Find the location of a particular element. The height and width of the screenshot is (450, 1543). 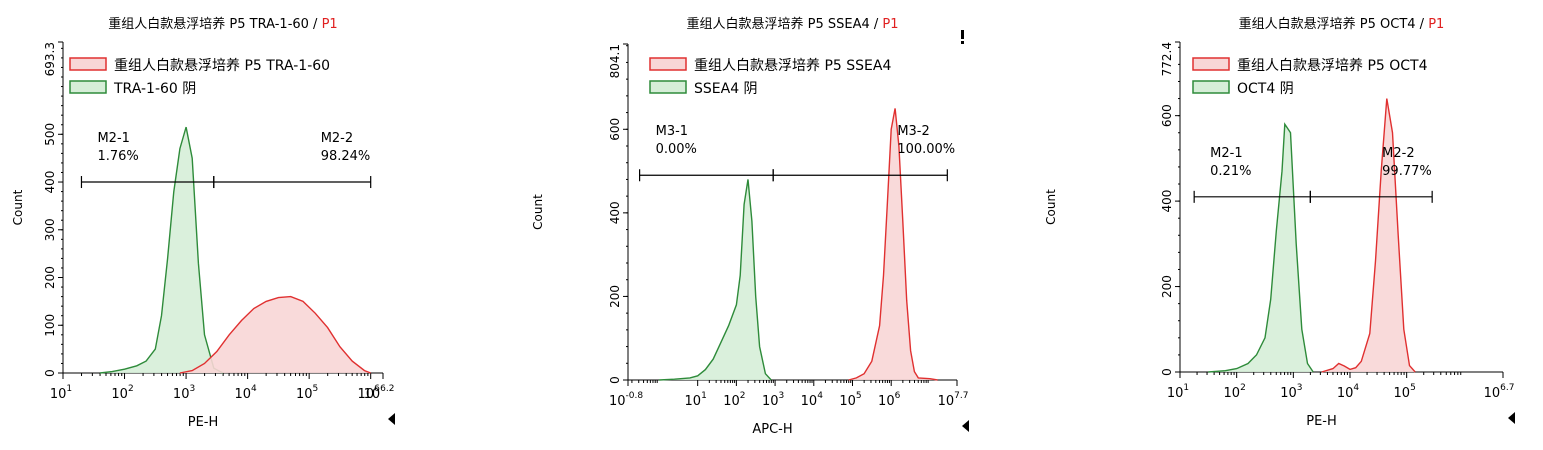

y-tick-label: 600 is located at coordinates (615, 129).